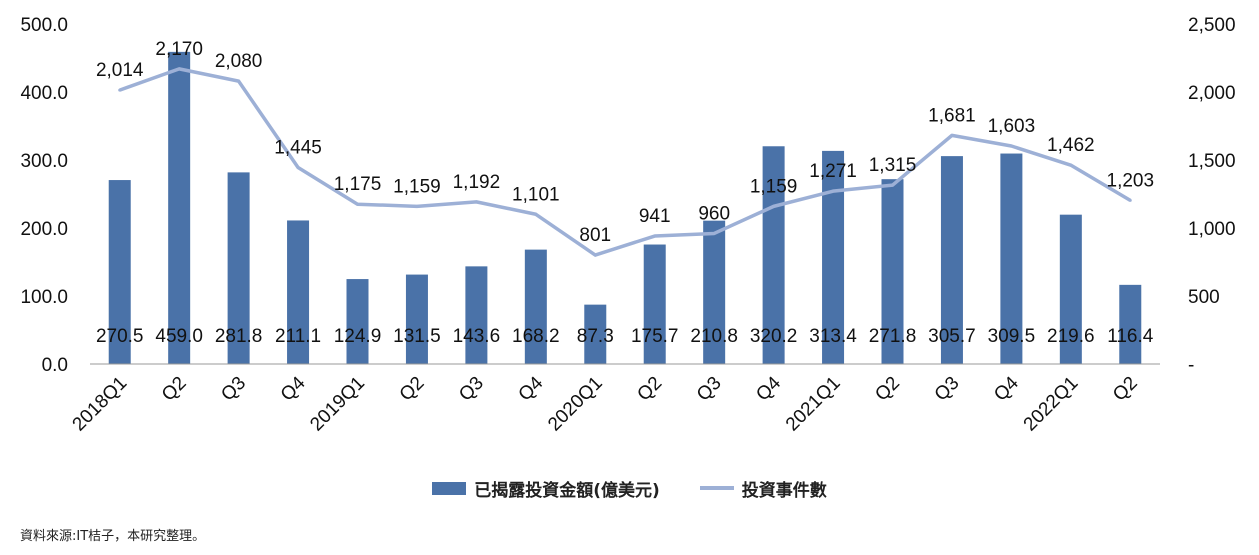  What do you see at coordinates (239, 61) in the screenshot?
I see `line-data-label: 2,080` at bounding box center [239, 61].